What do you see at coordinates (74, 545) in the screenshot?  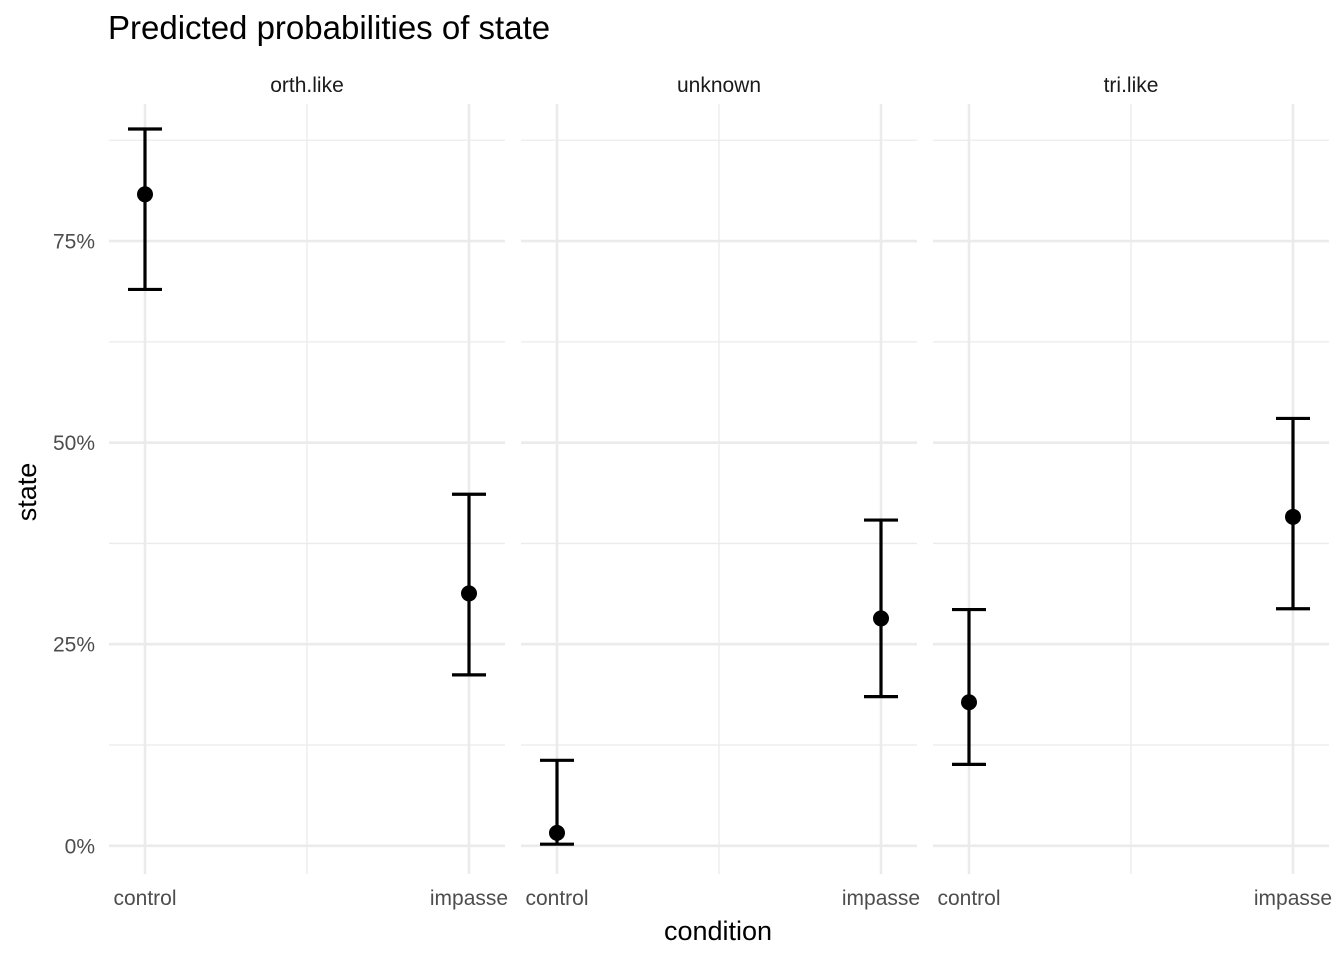 I see `y-axis: 0% 25% 50% 75%` at bounding box center [74, 545].